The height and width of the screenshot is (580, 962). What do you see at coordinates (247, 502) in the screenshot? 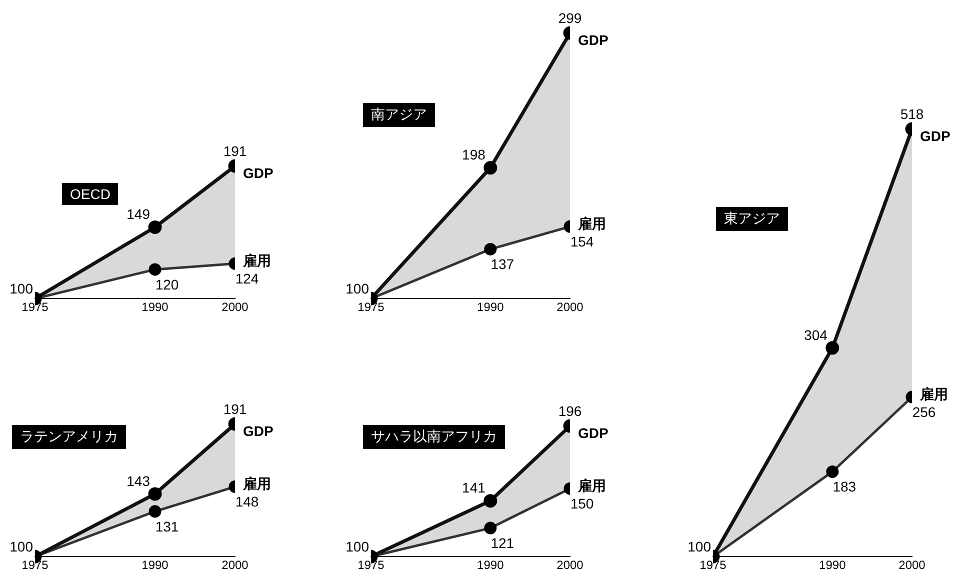
I see `data-label: 148` at bounding box center [247, 502].